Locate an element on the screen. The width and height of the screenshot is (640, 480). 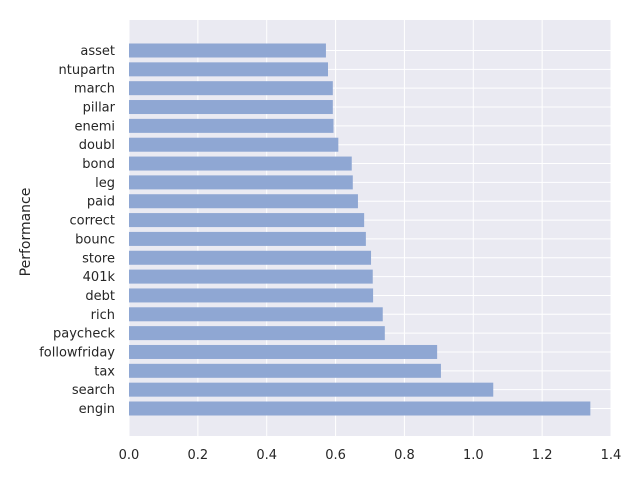
y-tick-label: enemi is located at coordinates (94, 126).